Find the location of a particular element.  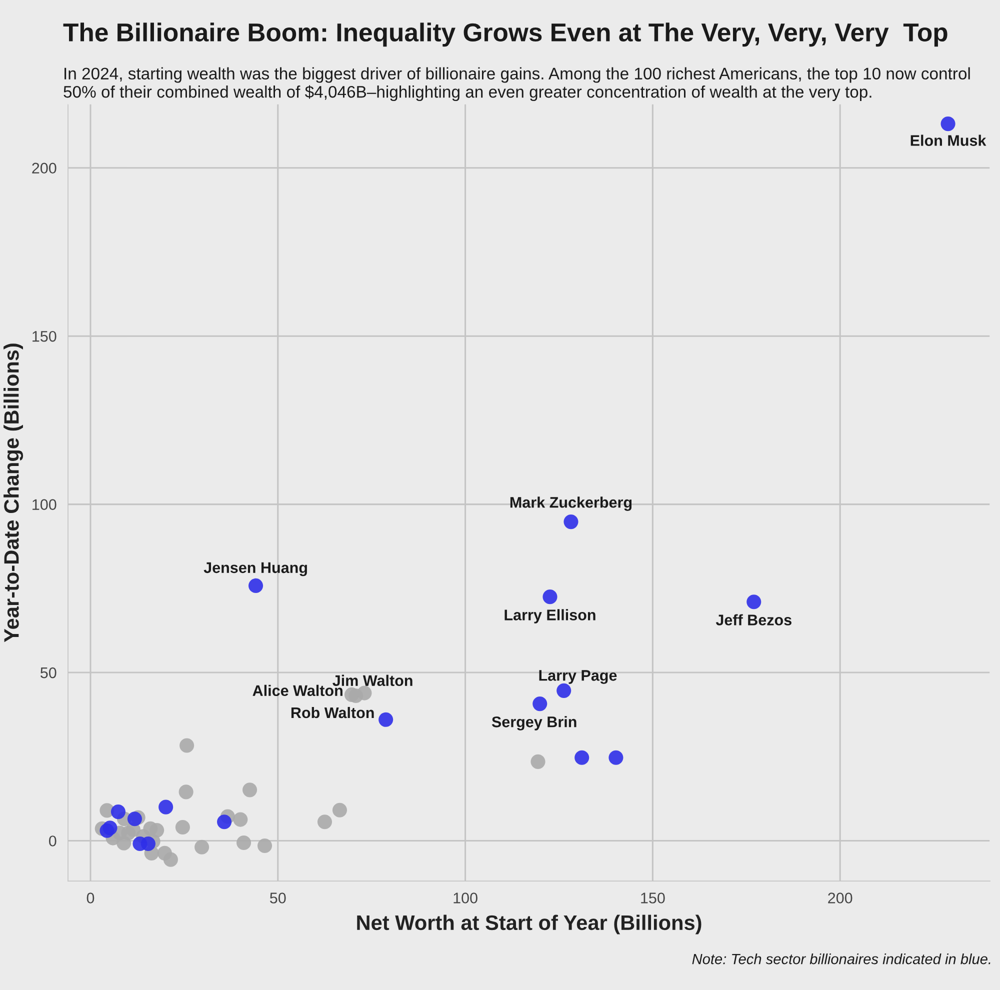

annotation: Jim Walton is located at coordinates (372, 680).